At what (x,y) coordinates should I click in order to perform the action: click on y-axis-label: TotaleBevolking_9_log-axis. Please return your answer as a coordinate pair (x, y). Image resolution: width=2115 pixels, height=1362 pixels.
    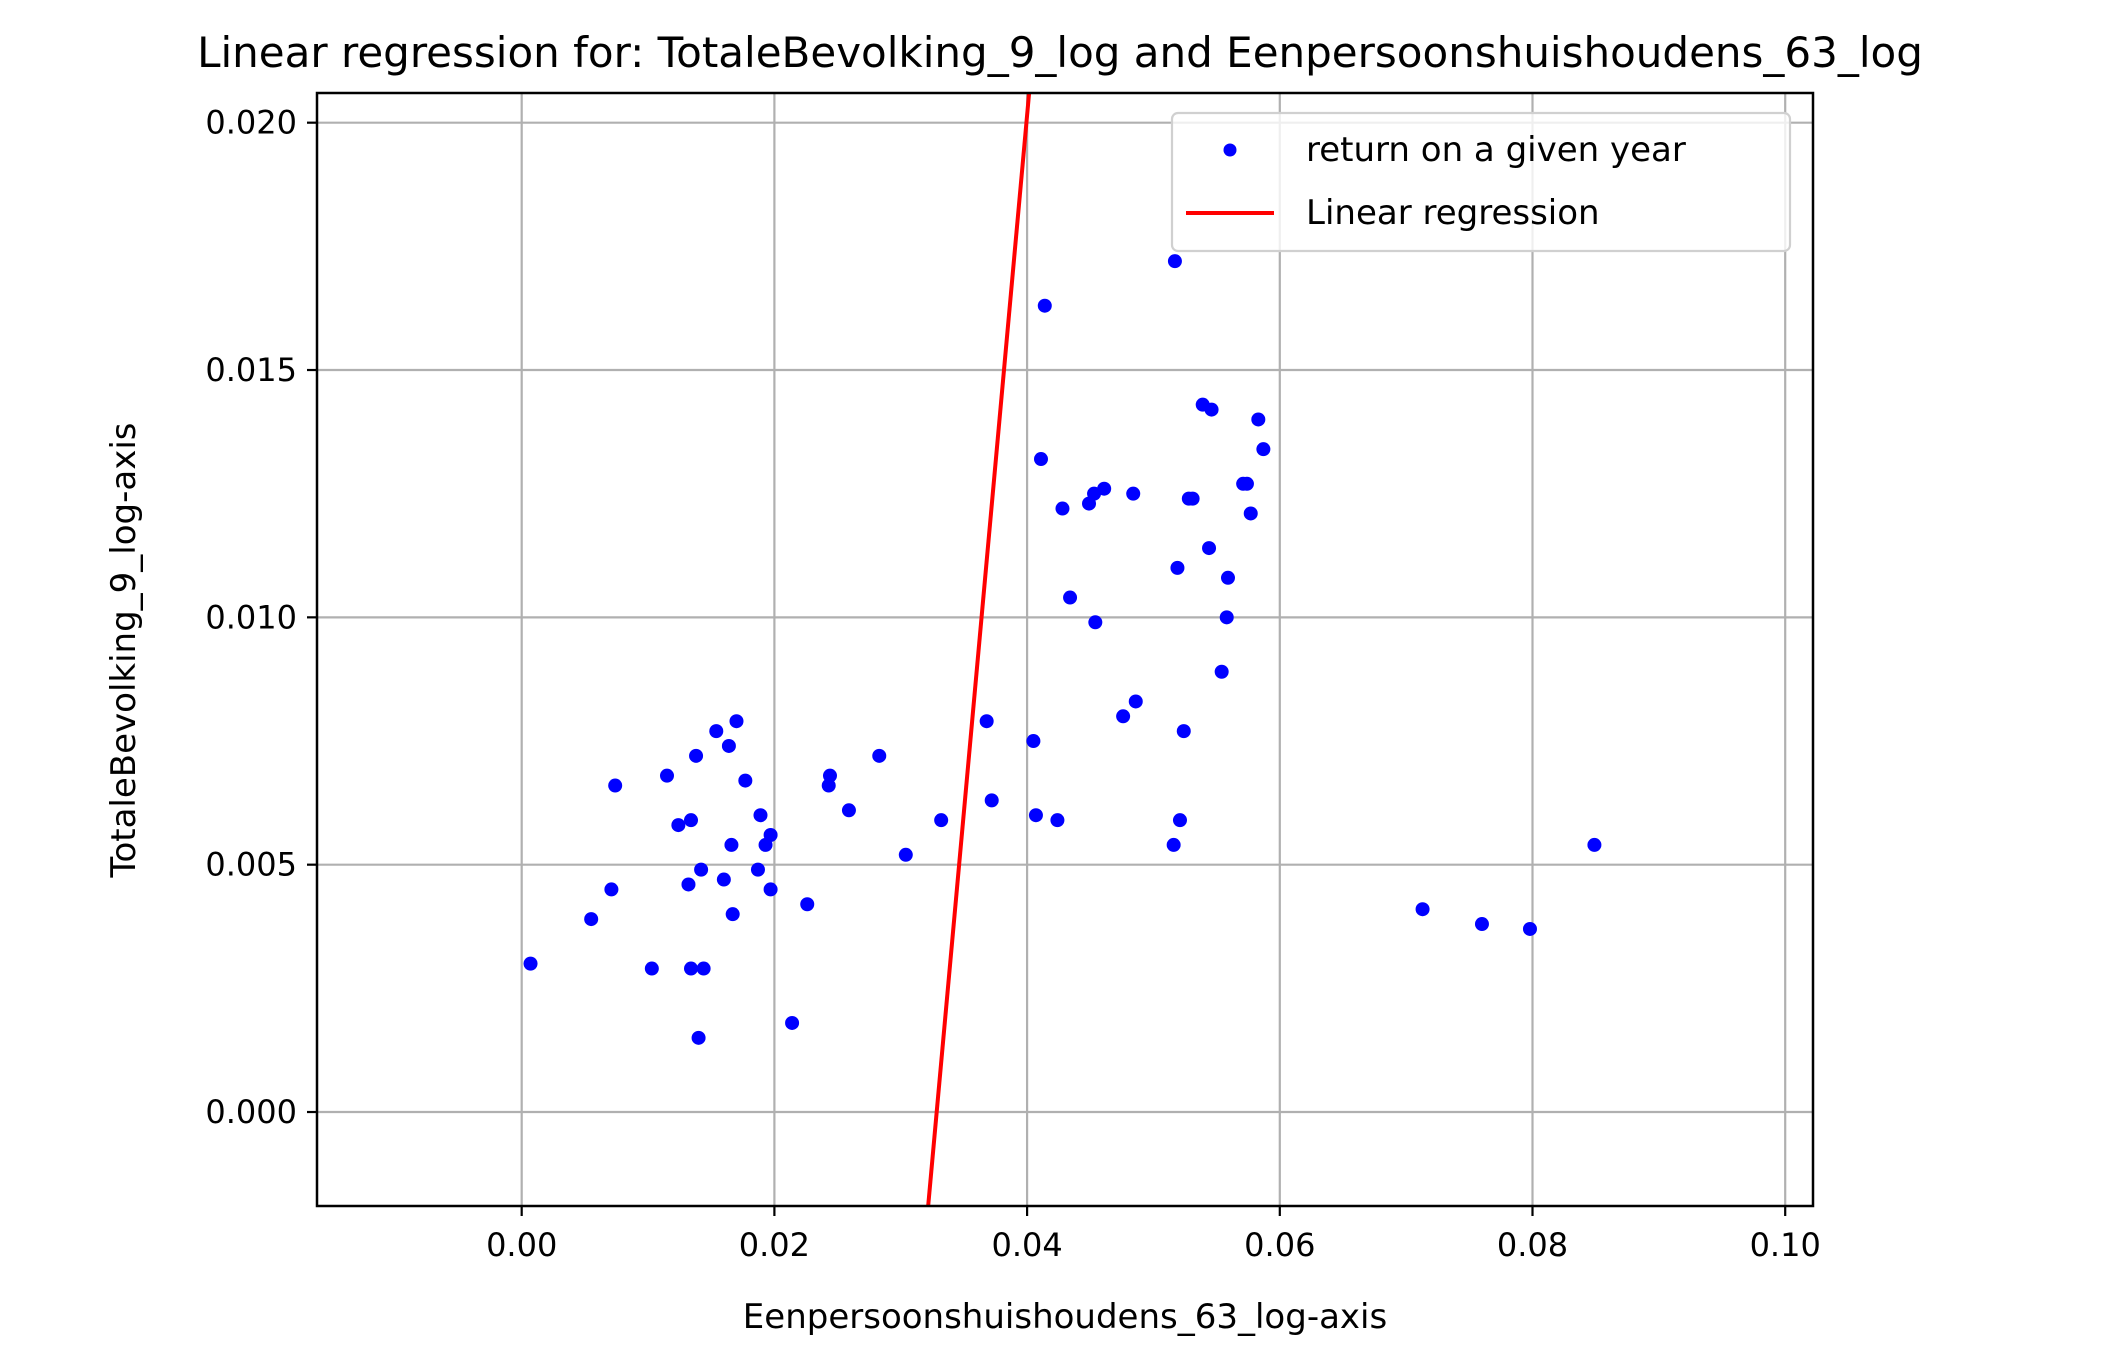
    Looking at the image, I should click on (124, 650).